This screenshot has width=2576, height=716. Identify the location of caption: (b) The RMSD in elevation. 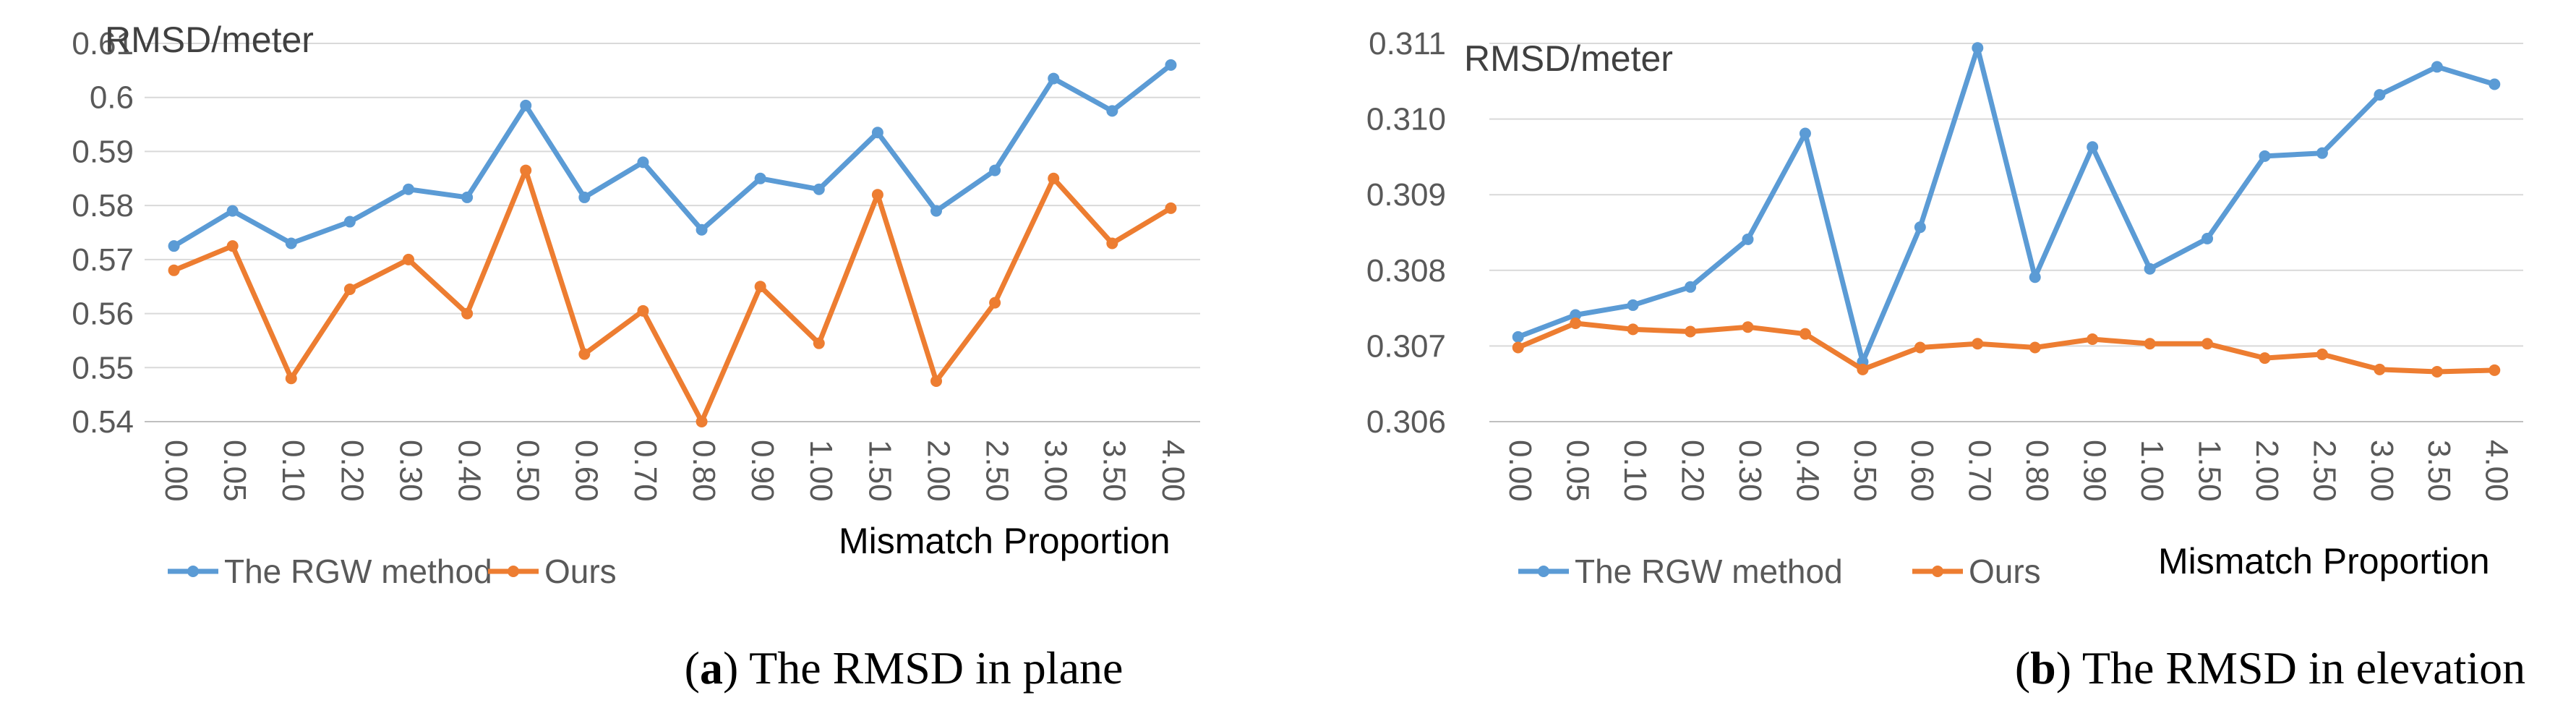
(2270, 668).